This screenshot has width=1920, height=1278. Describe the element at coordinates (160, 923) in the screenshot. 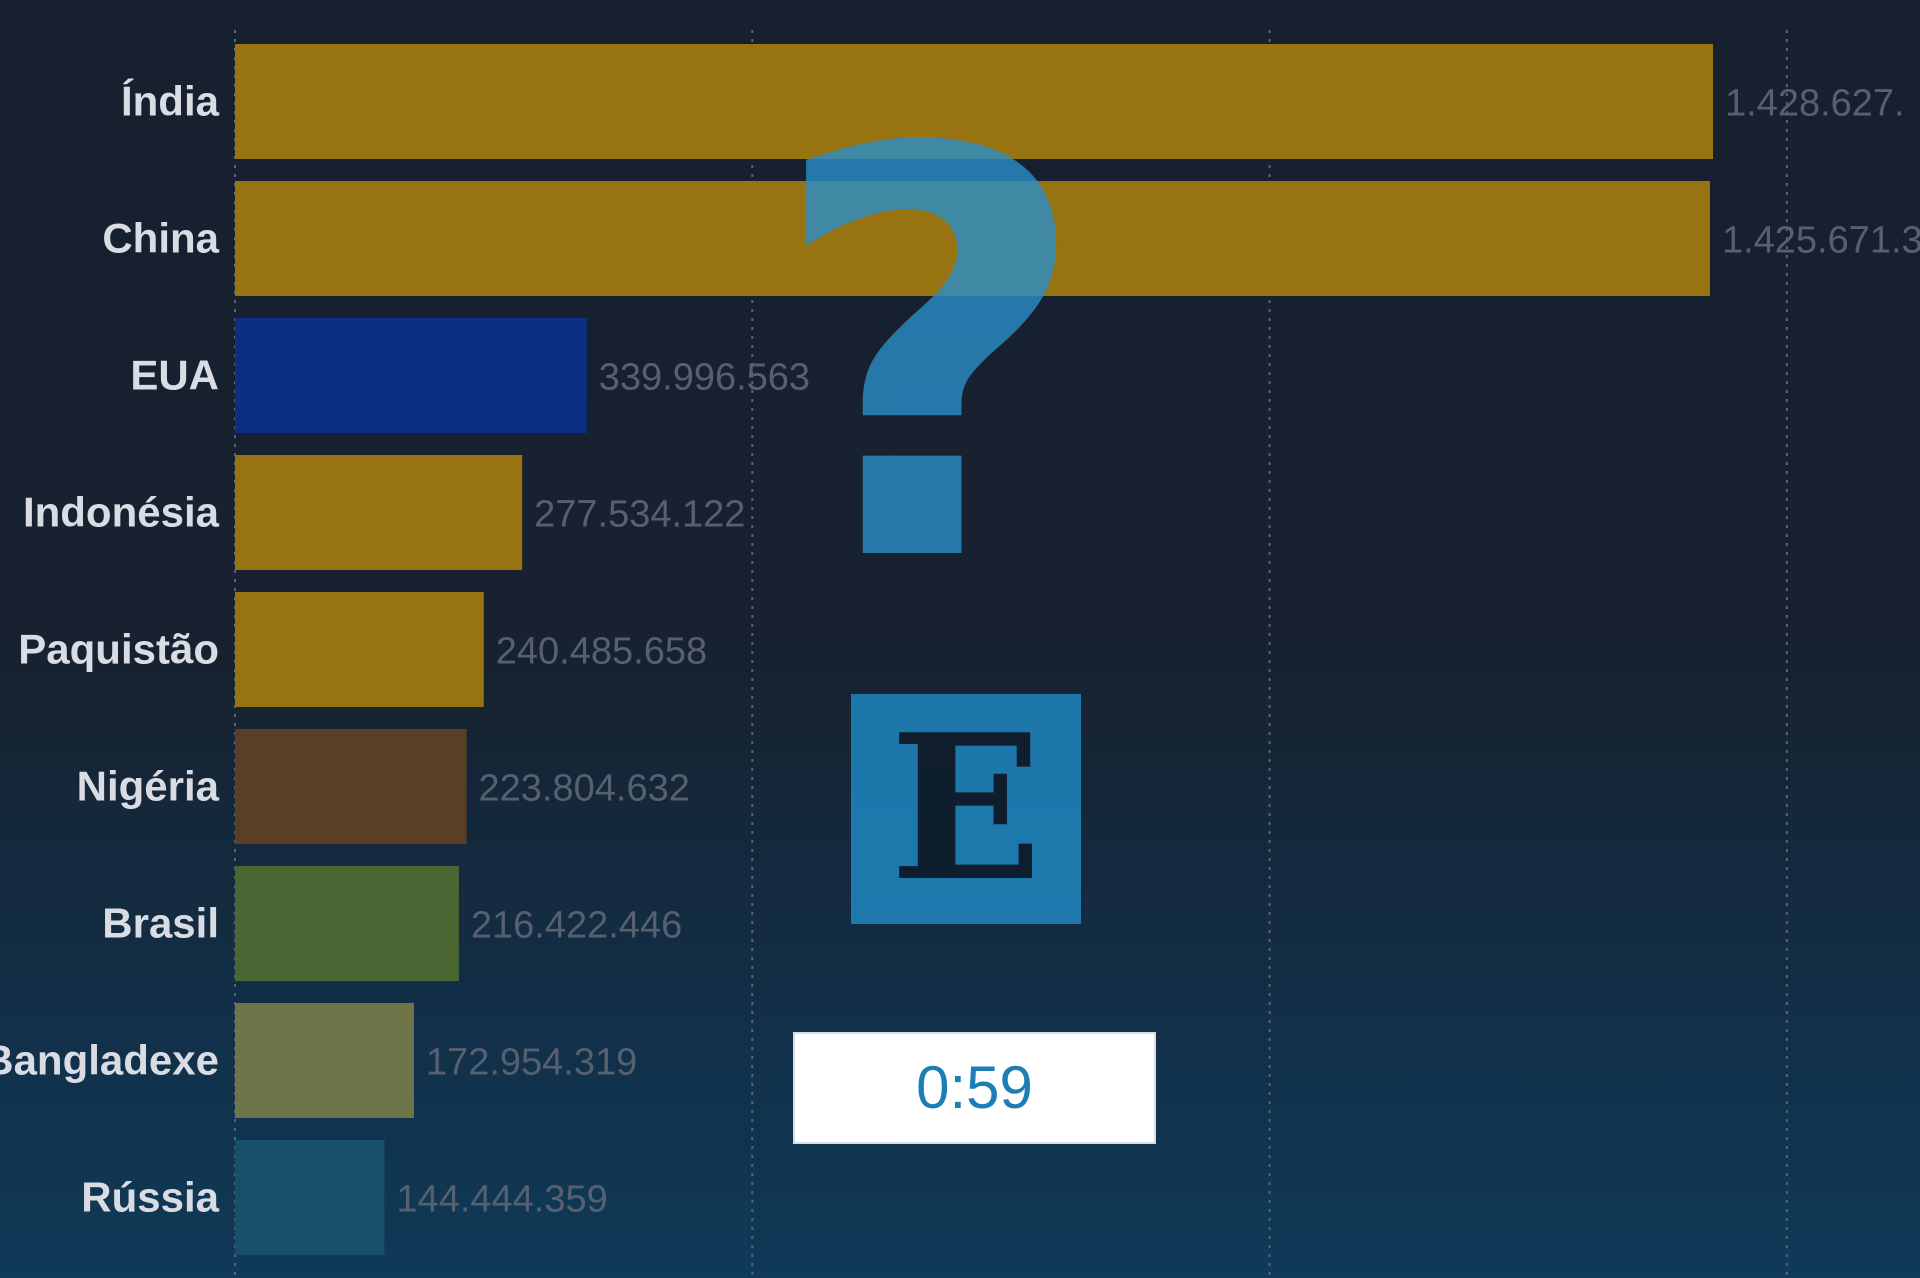

I see `category-label: Brasil` at that location.